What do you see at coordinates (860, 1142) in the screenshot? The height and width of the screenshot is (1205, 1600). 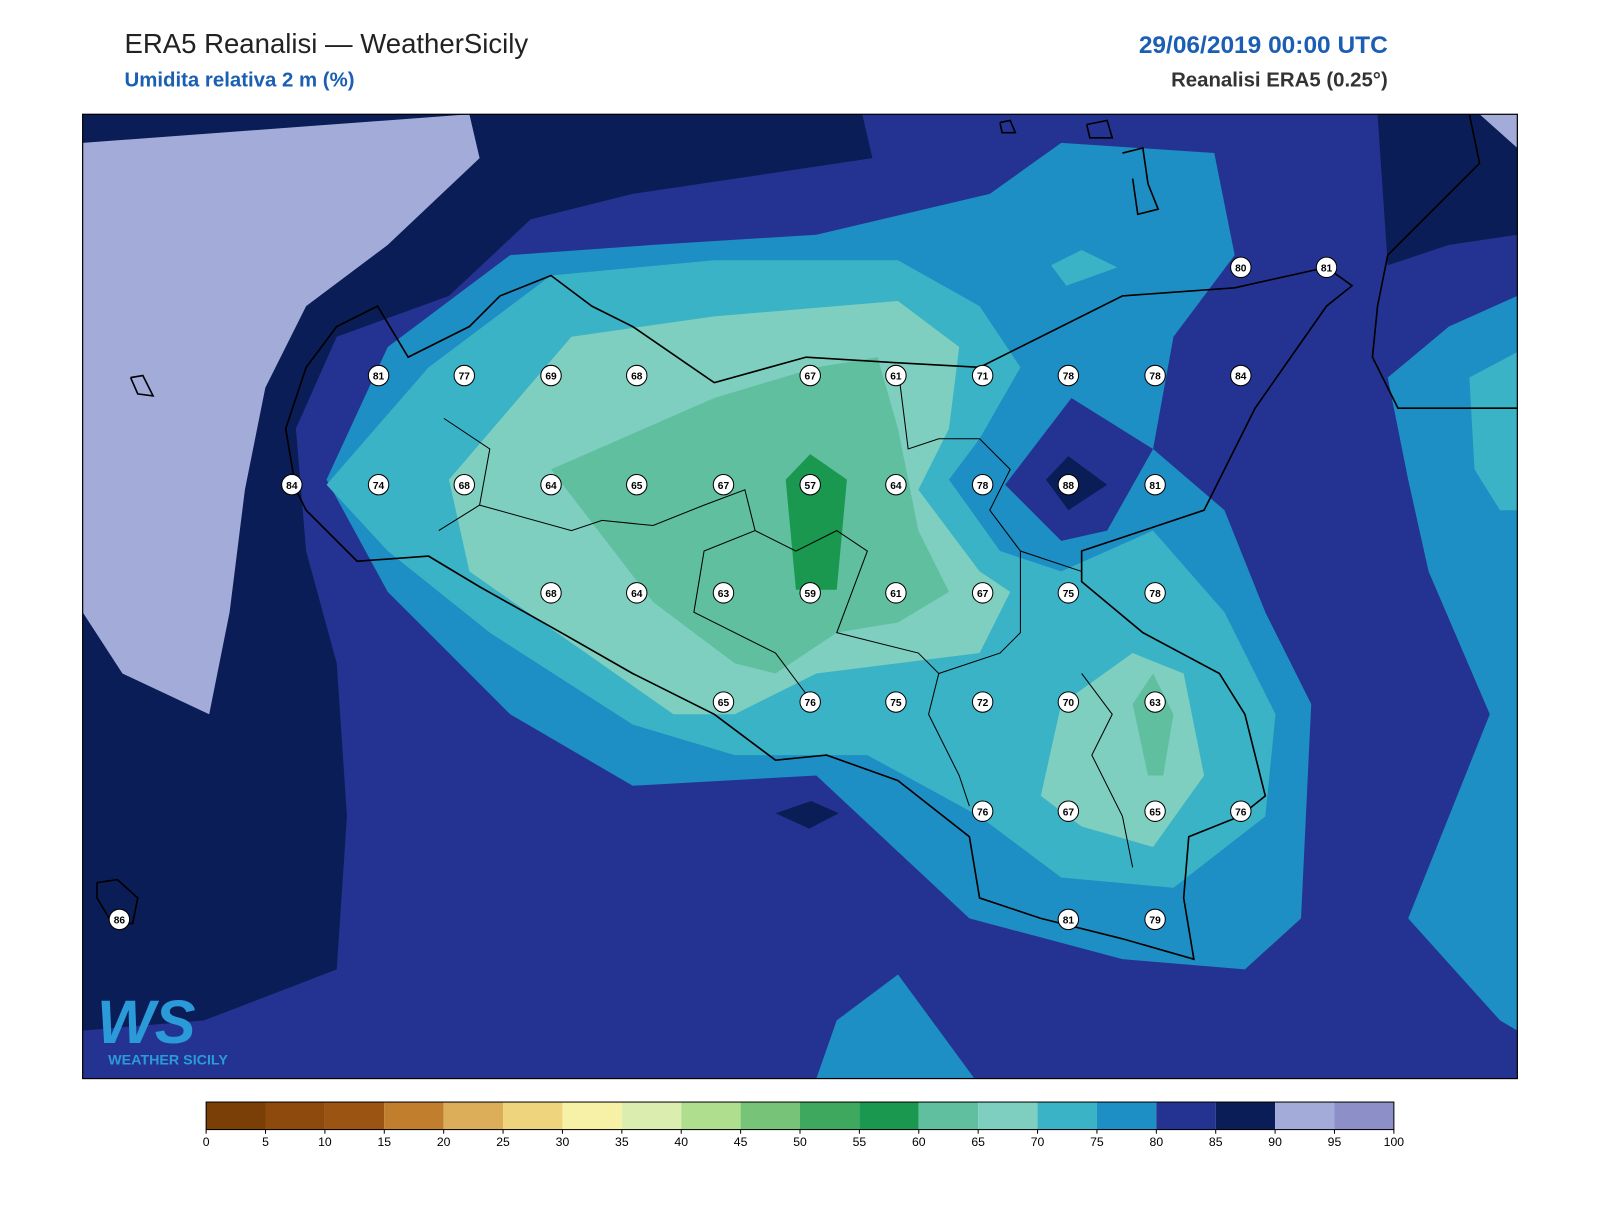 I see `colorbar-tick-label: 55` at bounding box center [860, 1142].